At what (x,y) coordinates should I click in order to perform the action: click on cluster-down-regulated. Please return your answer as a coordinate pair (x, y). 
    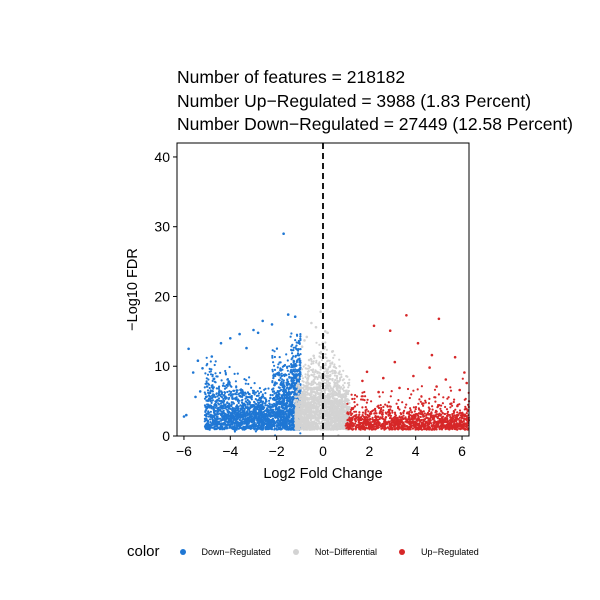
    Looking at the image, I should click on (252, 384).